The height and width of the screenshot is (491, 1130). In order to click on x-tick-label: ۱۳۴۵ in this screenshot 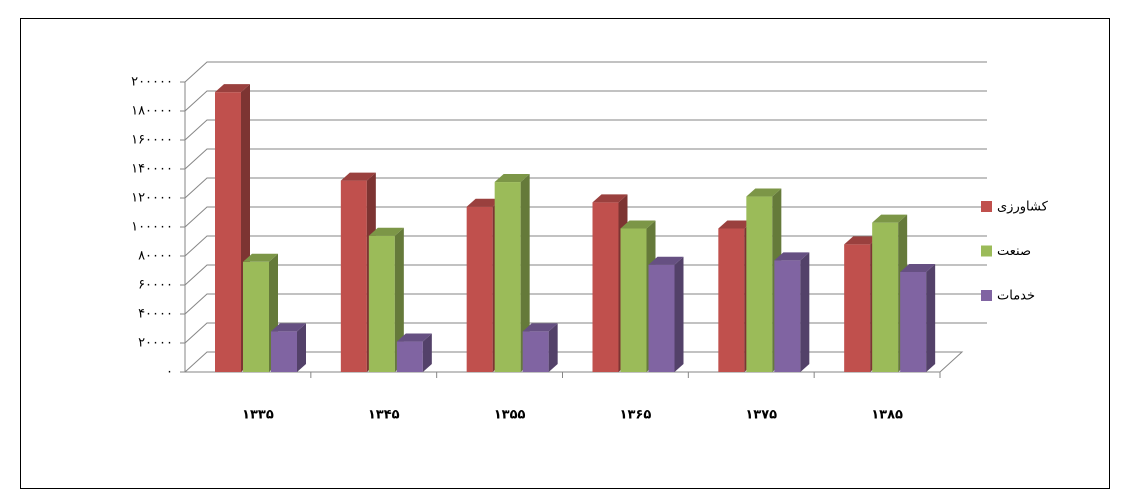, I will do `click(384, 415)`.